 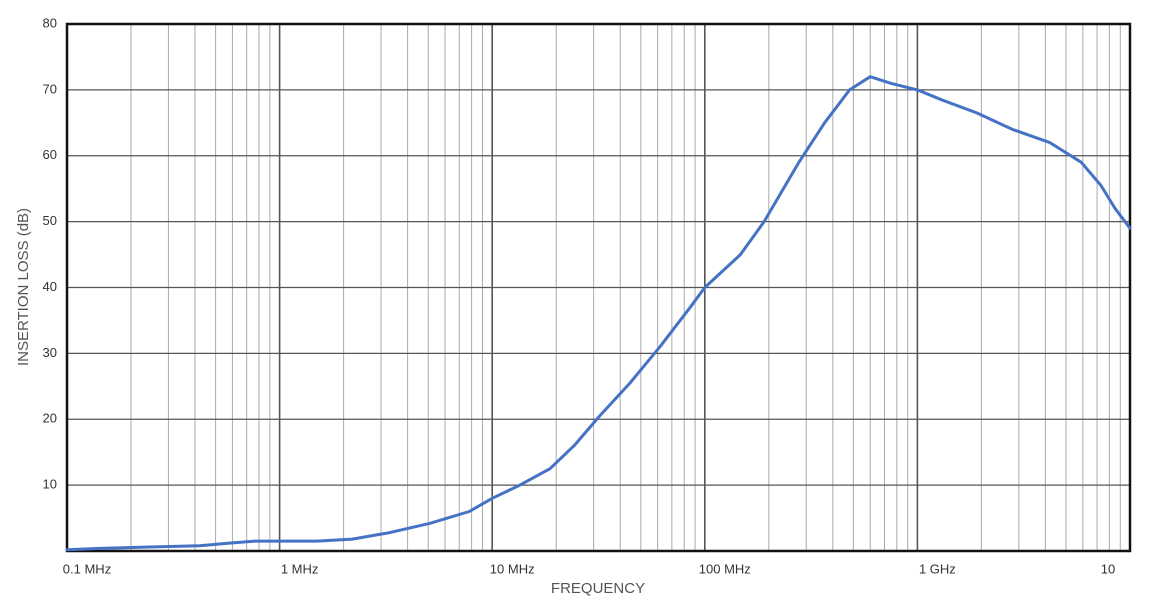 I want to click on x-tick-label: 1 GHz, so click(x=937, y=568).